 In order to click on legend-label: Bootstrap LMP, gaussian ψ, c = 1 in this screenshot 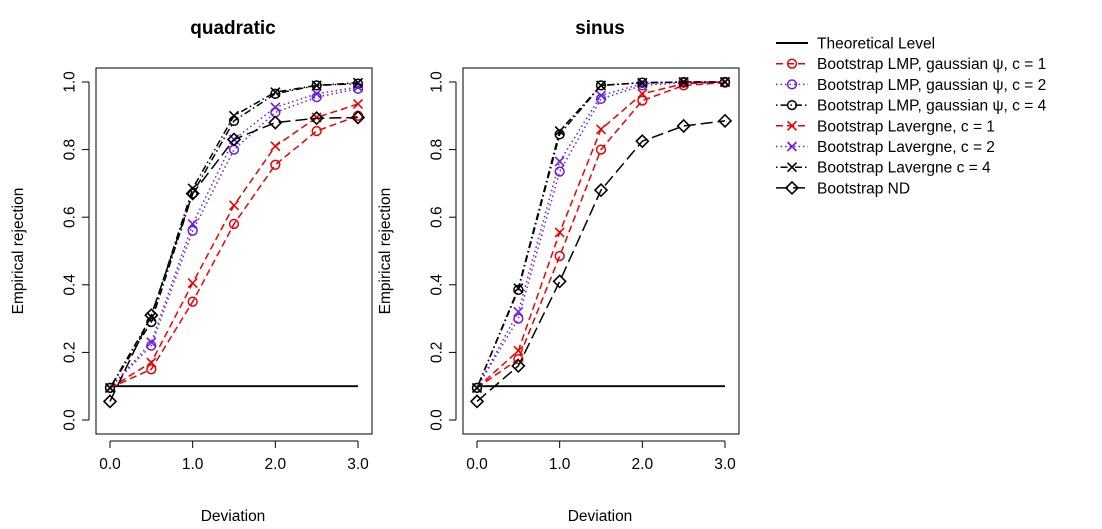, I will do `click(931, 64)`.